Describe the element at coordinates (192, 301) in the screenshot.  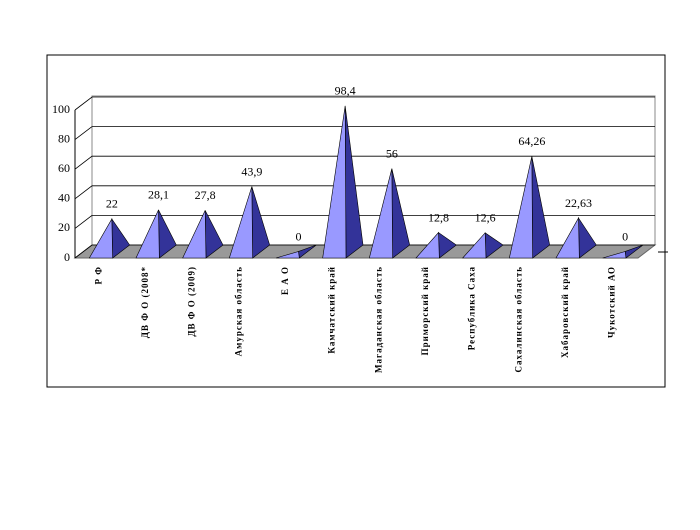
I see `x-tick-label: ДВ Ф О (2009)` at that location.